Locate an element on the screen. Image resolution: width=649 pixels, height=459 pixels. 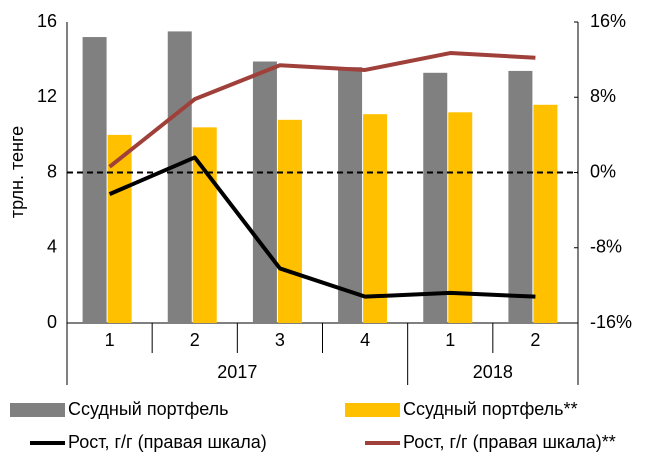
y2-tick-label: 0% is located at coordinates (603, 171).